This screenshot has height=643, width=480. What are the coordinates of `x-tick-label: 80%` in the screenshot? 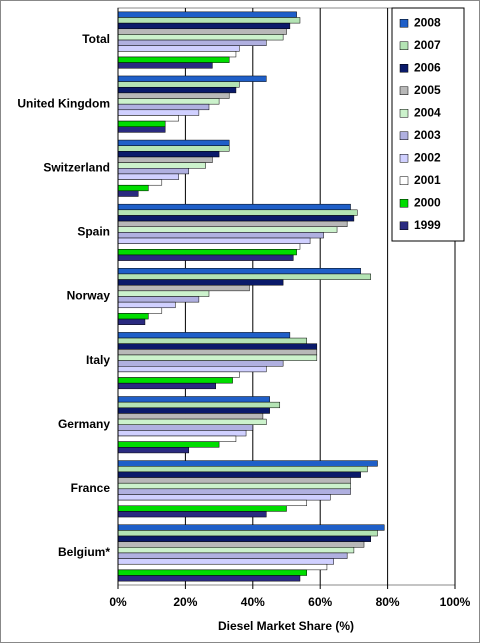 It's located at (388, 602).